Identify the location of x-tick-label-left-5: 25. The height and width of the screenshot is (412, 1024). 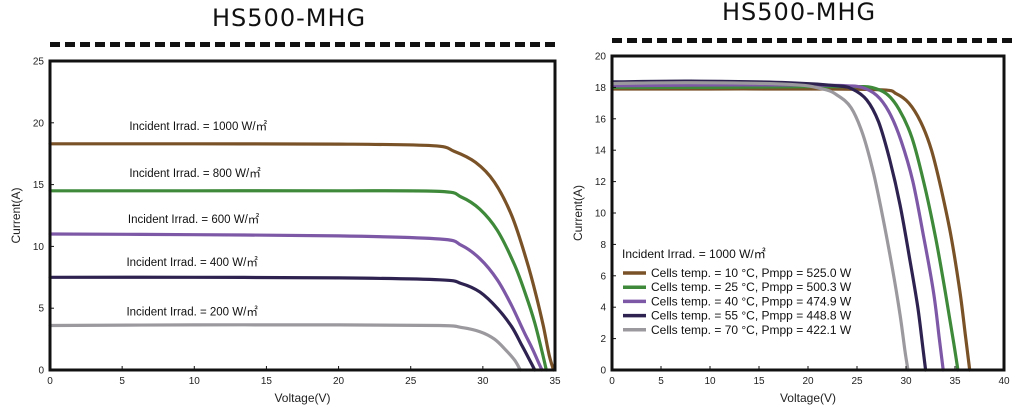
(411, 381).